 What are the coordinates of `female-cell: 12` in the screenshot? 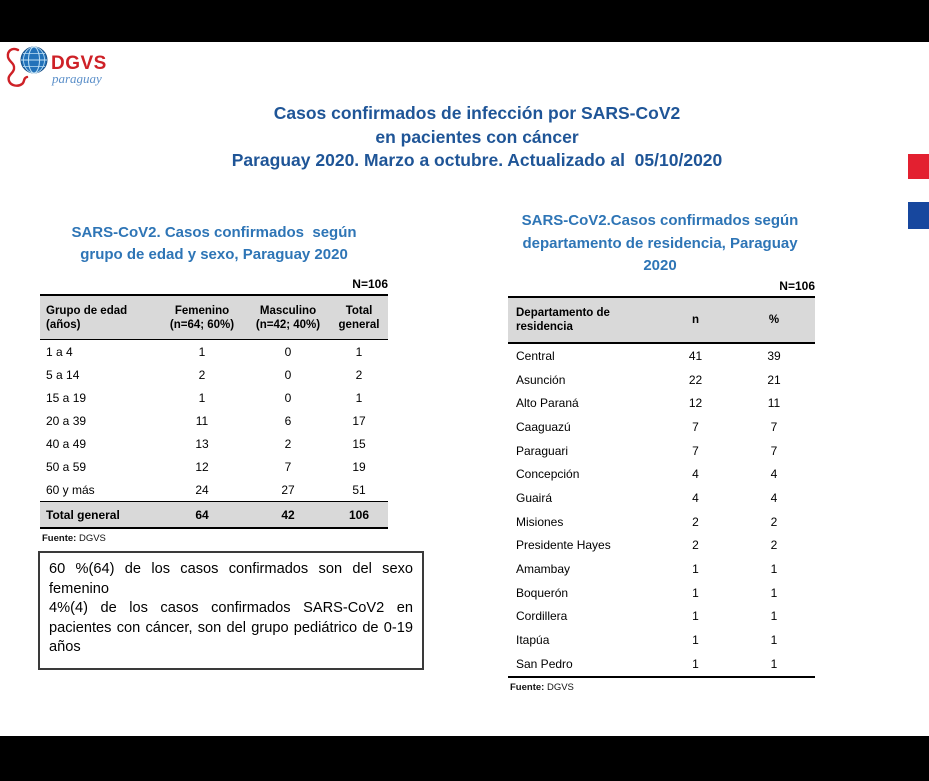 It's located at (202, 466).